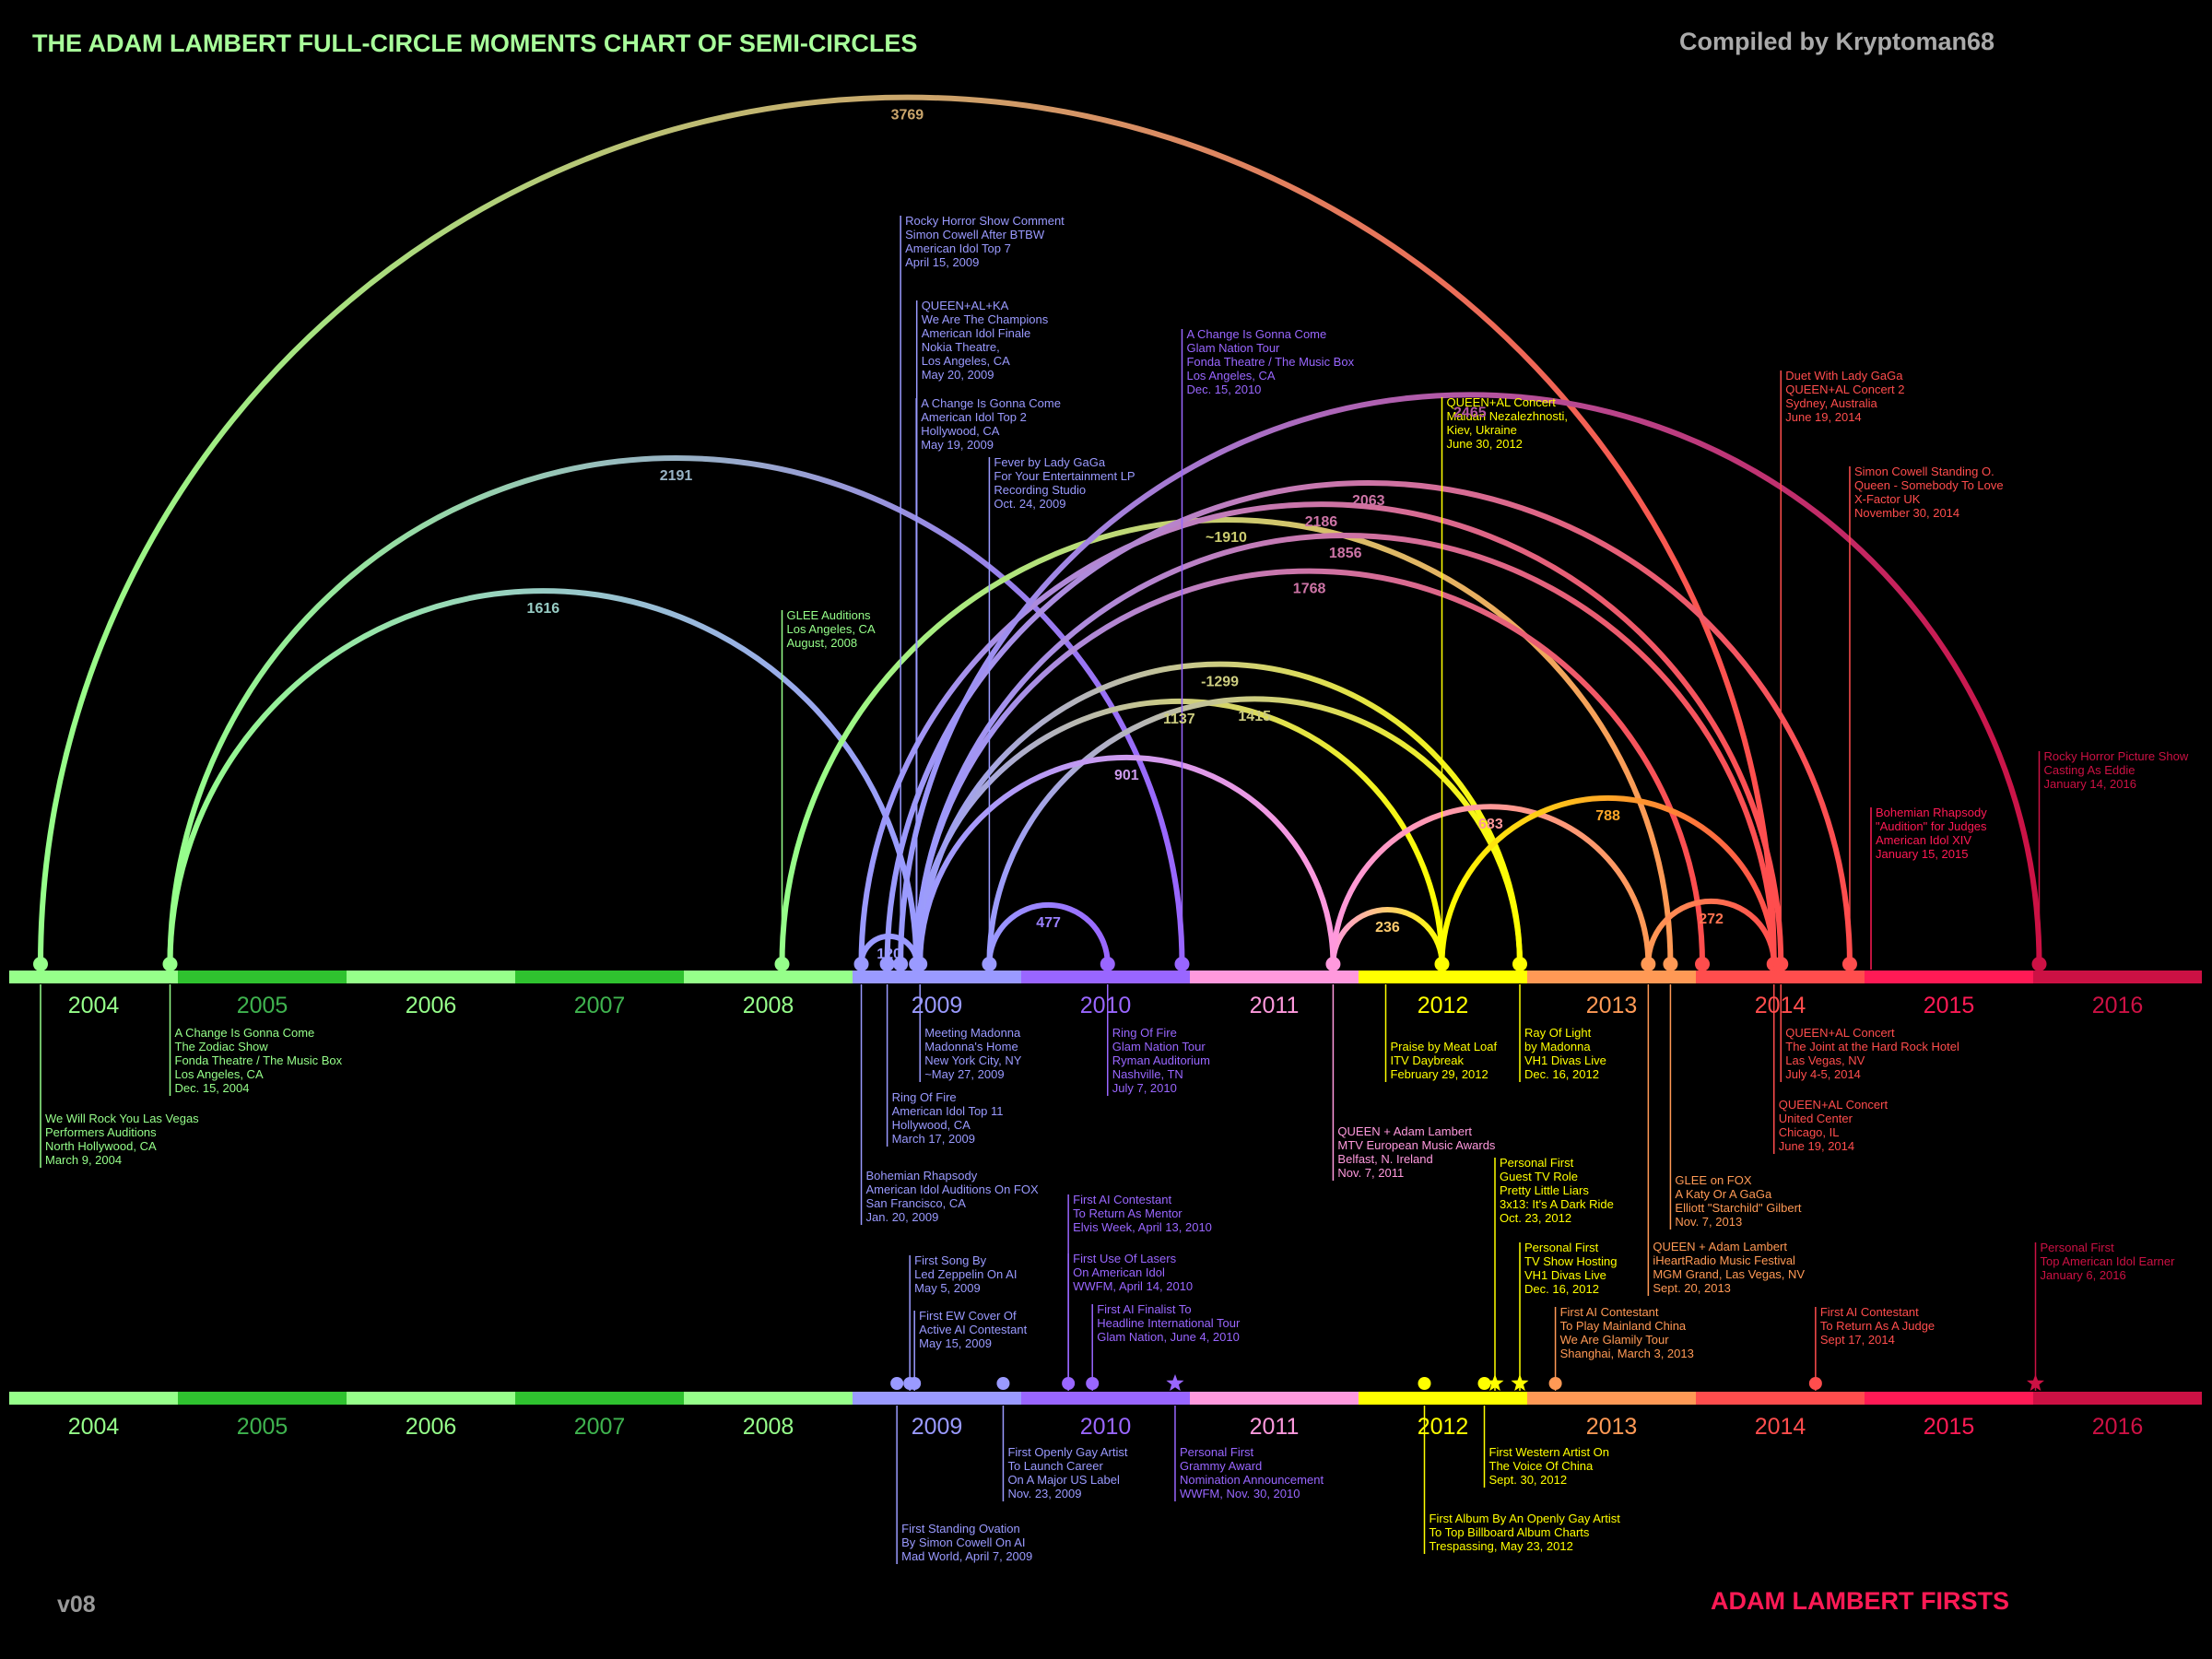 This screenshot has height=1659, width=2212. I want to click on top-event-text: July 7, 2010, so click(1144, 1088).